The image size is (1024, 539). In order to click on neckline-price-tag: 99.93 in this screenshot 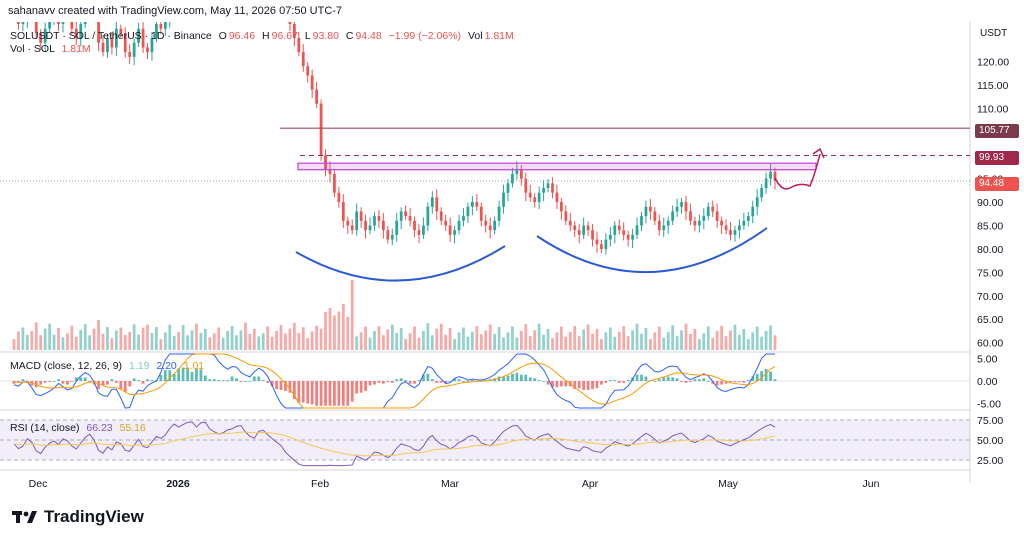, I will do `click(997, 158)`.